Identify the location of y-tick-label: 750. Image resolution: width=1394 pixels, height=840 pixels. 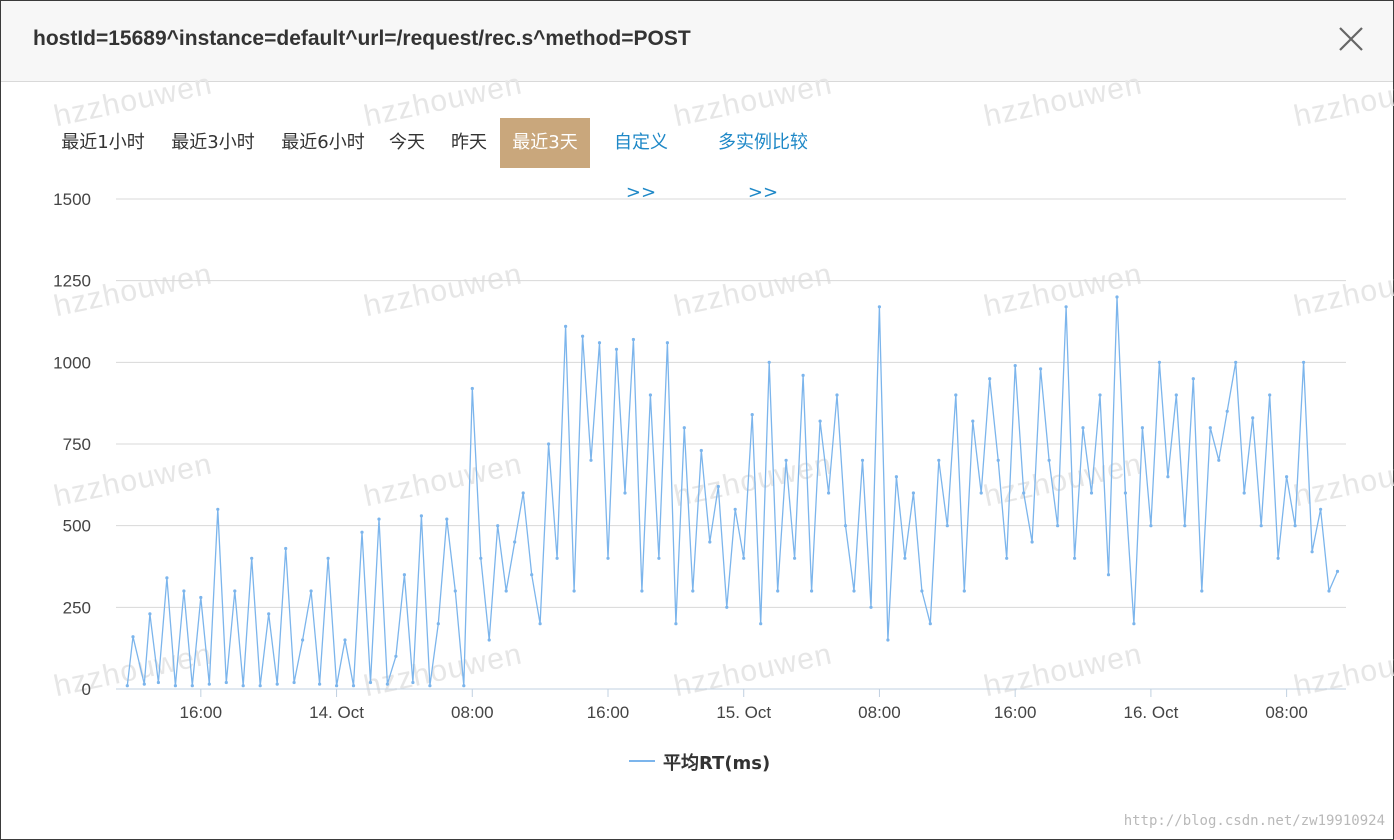
(77, 444).